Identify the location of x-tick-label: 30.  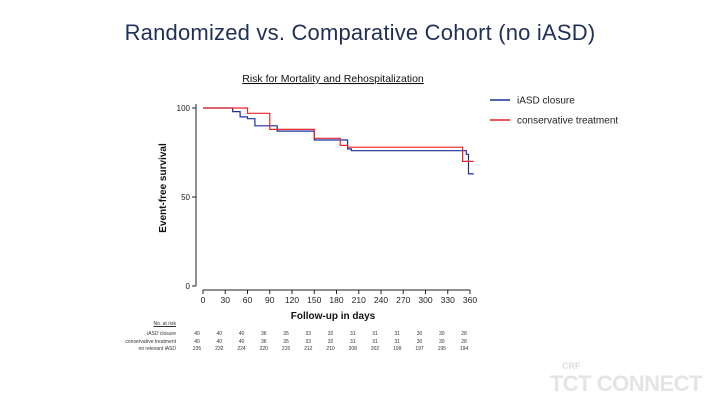
(226, 300).